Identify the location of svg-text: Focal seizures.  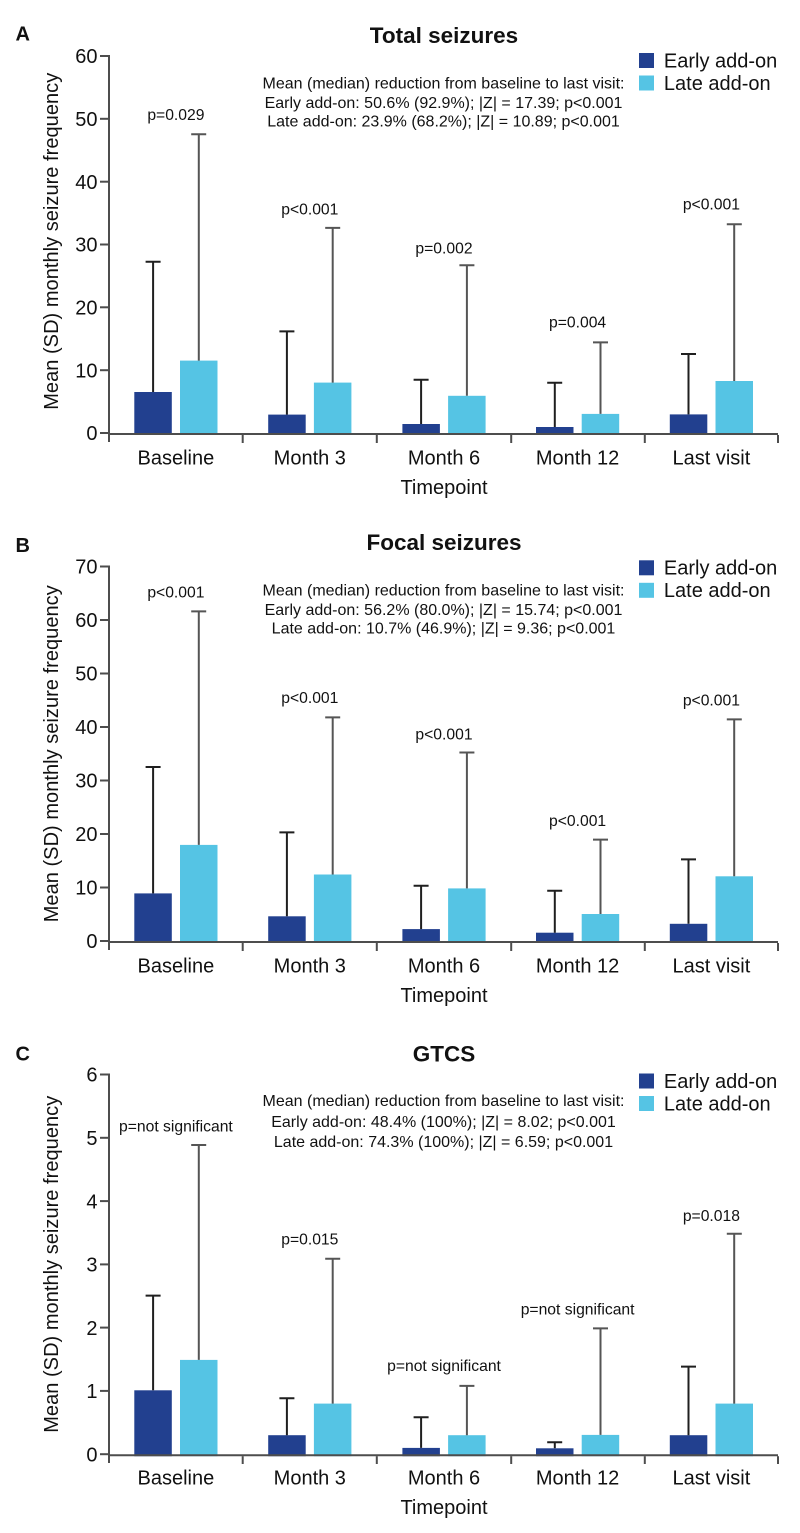
(443, 542).